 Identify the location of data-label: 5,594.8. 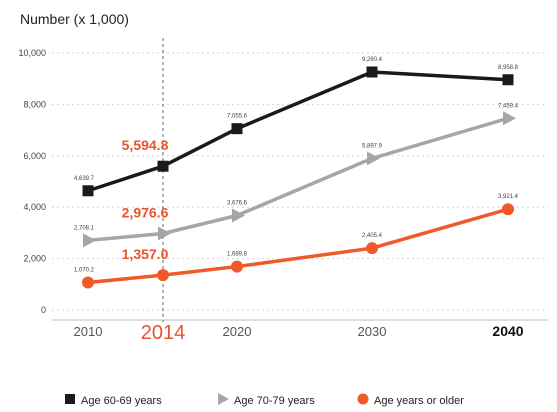
(145, 145).